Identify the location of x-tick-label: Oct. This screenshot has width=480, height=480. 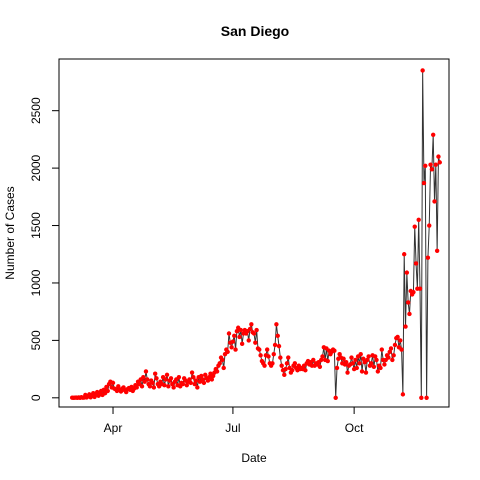
(354, 428).